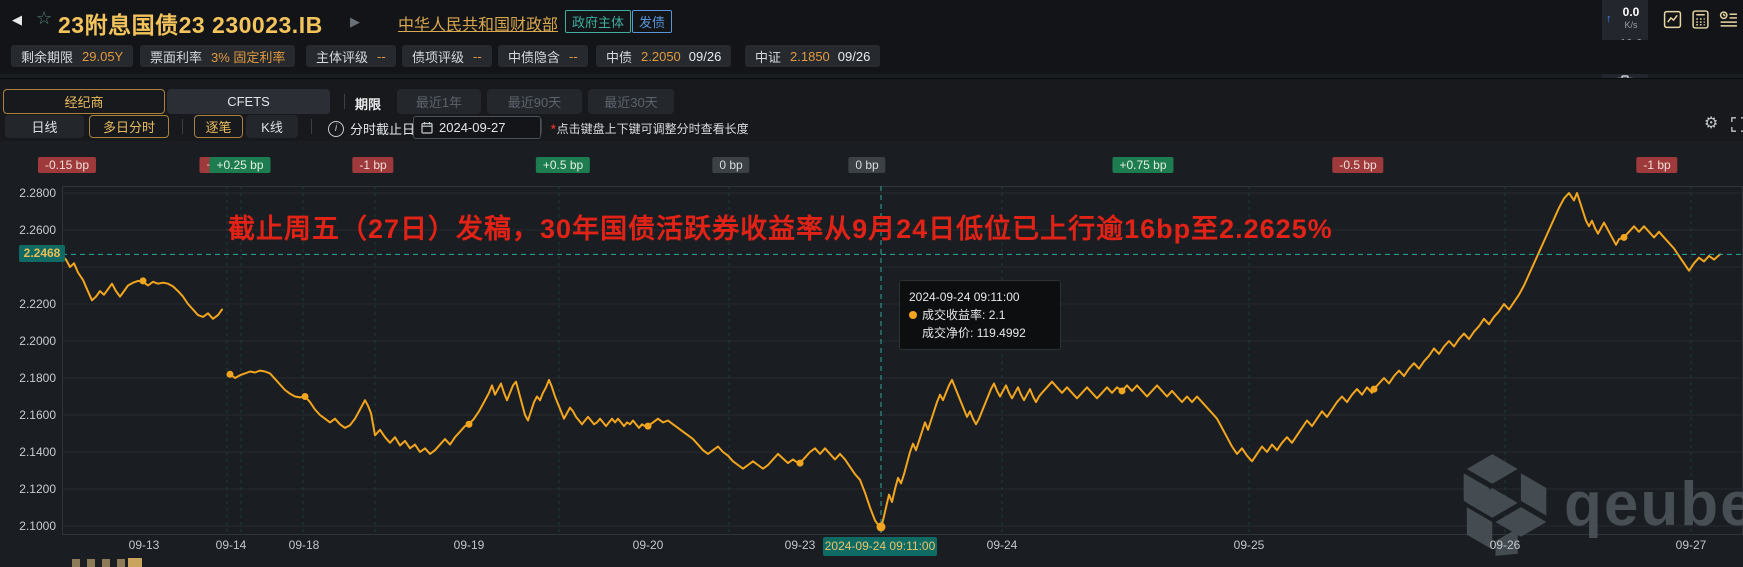  What do you see at coordinates (42, 254) in the screenshot?
I see `current-yield-badge: 2.2468` at bounding box center [42, 254].